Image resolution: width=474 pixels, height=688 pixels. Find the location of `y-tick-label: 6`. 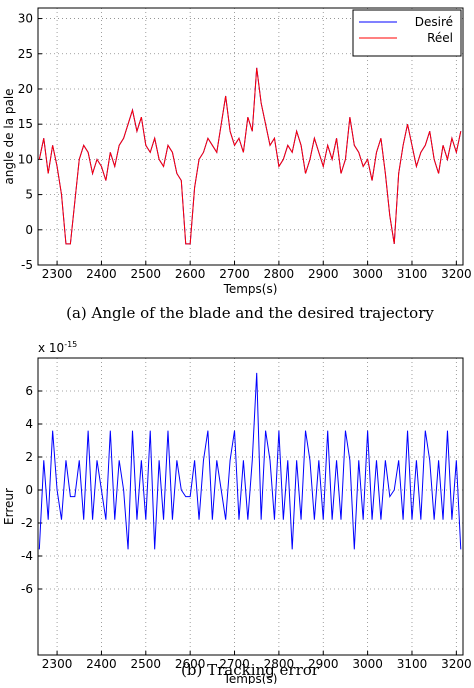

y-tick-label: 6 is located at coordinates (29, 391).